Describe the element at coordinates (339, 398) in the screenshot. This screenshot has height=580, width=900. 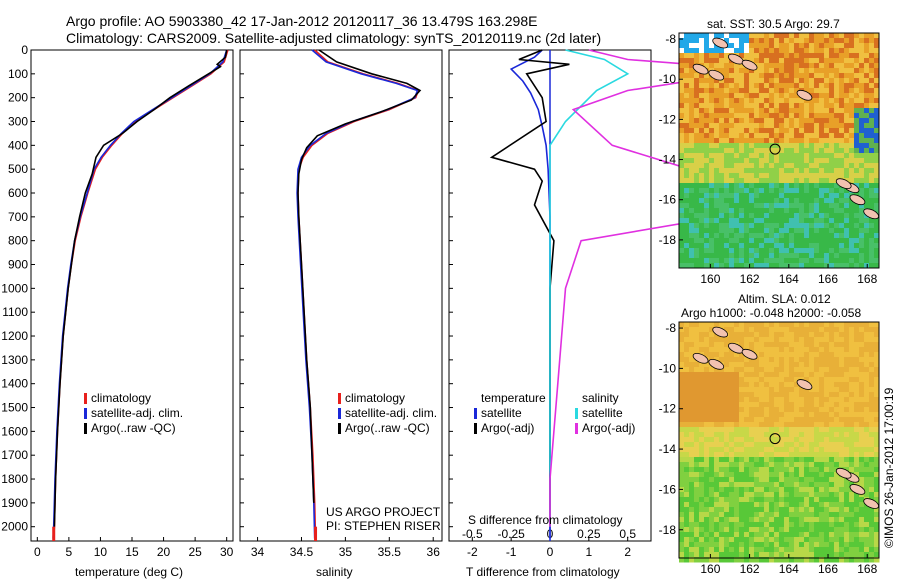
I see `legend-swatch-climatology-sal` at that location.